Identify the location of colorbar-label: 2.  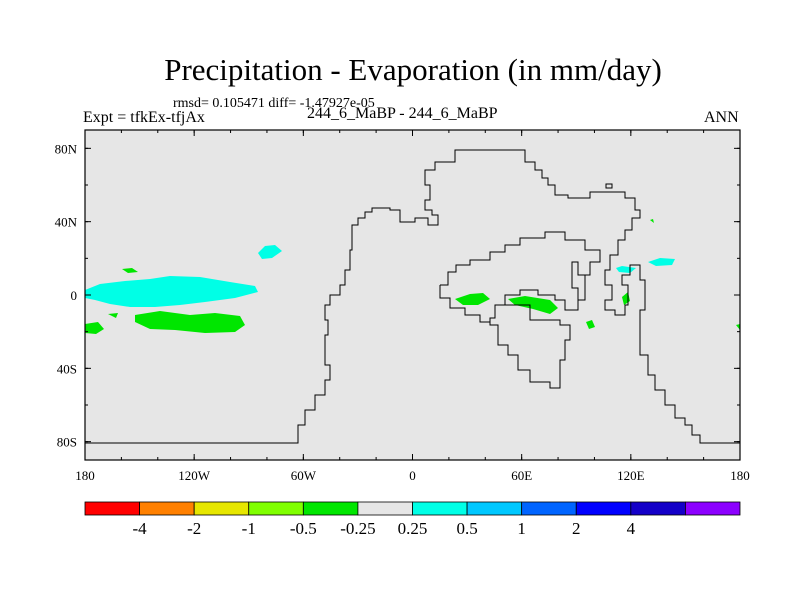
(576, 528).